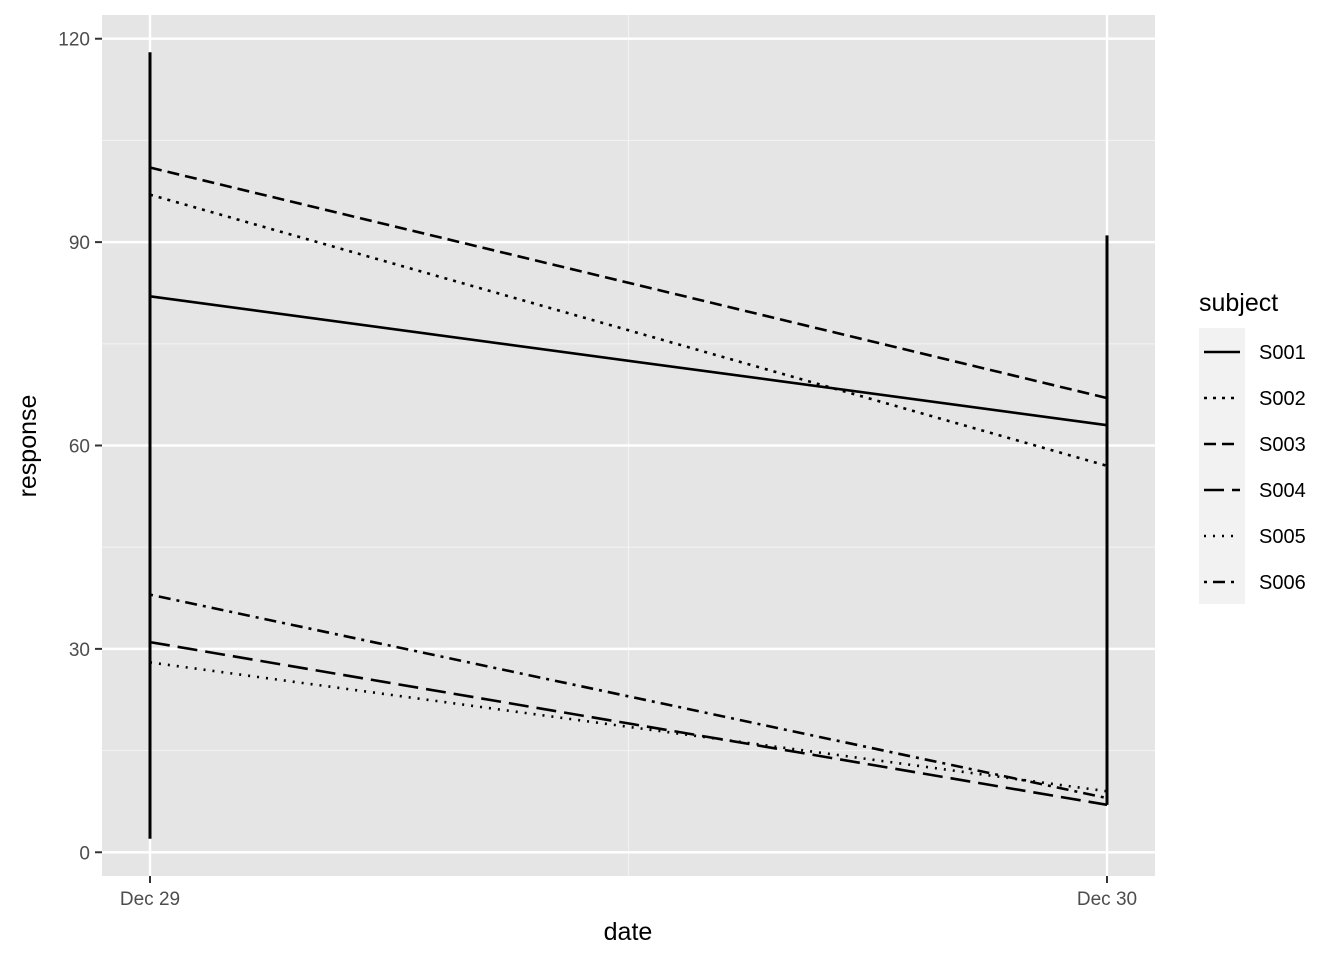  Describe the element at coordinates (628, 361) in the screenshot. I see `series-line-s001` at that location.